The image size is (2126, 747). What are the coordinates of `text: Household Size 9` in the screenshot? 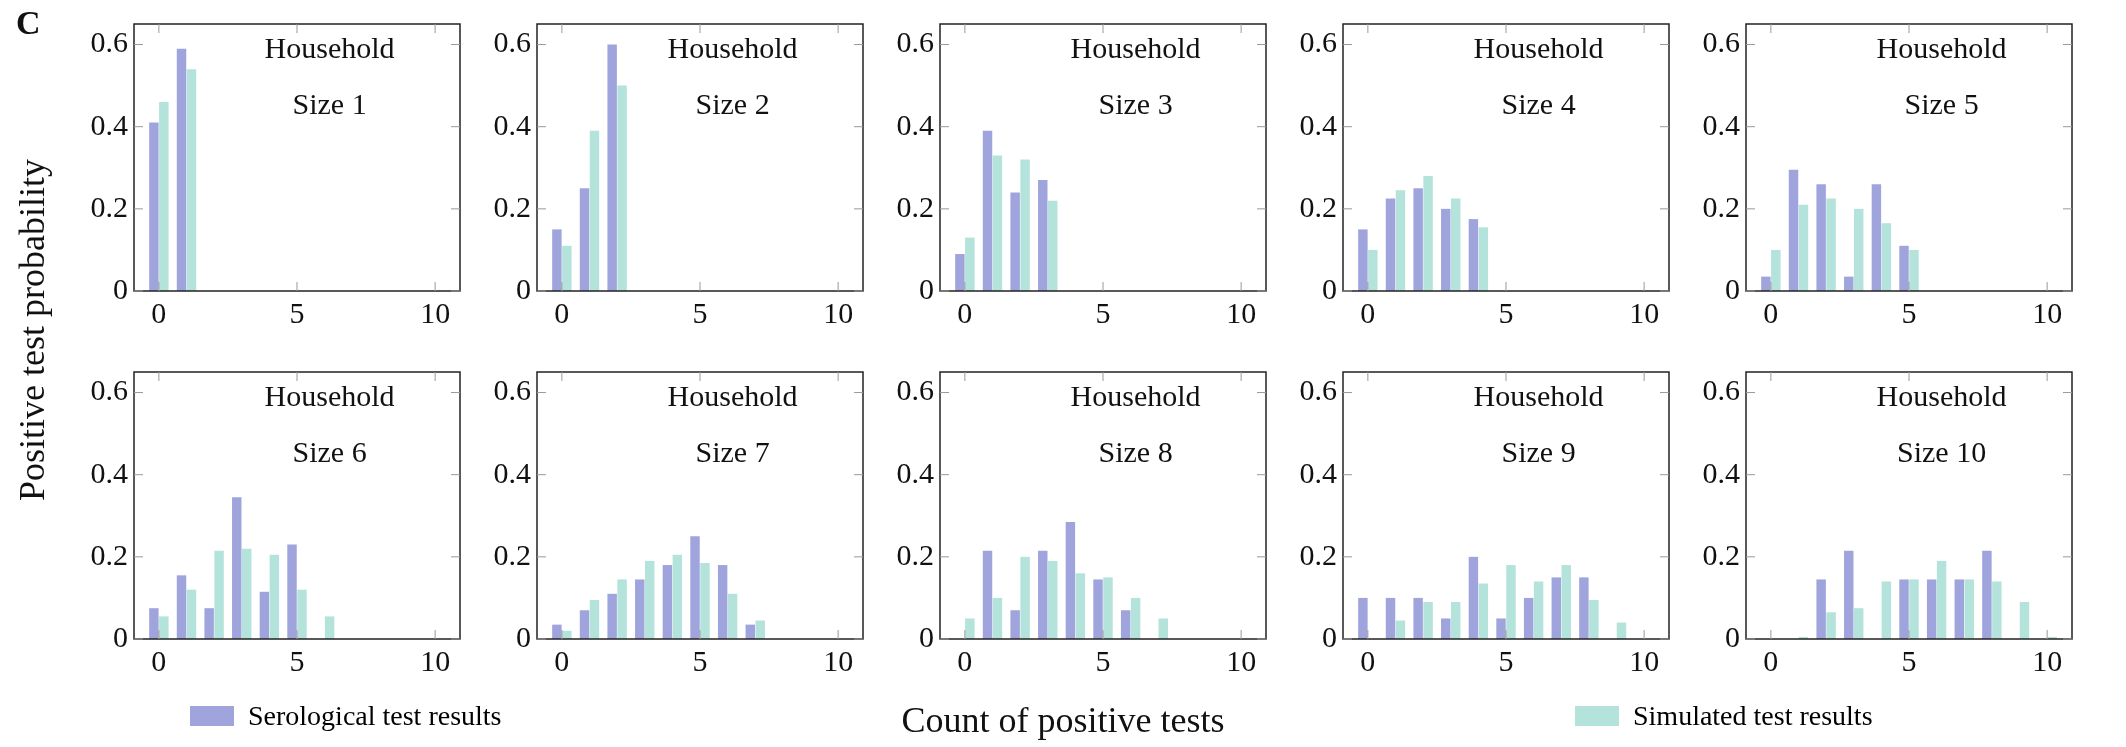 It's located at (1538, 423).